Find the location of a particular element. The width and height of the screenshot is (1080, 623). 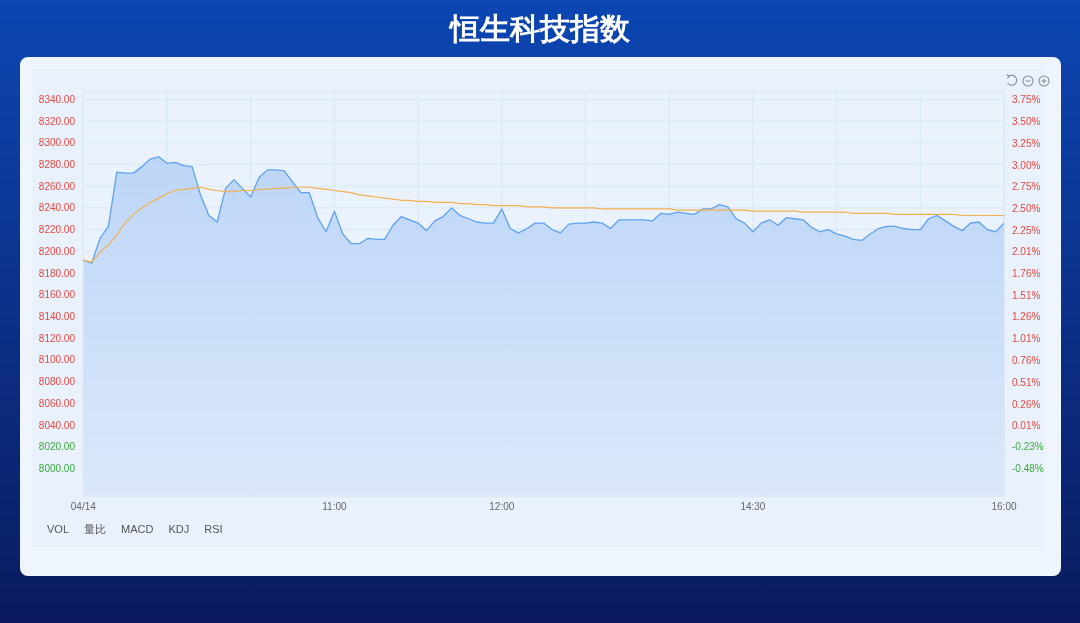

y-tick-label: 8200.00 is located at coordinates (56, 251).